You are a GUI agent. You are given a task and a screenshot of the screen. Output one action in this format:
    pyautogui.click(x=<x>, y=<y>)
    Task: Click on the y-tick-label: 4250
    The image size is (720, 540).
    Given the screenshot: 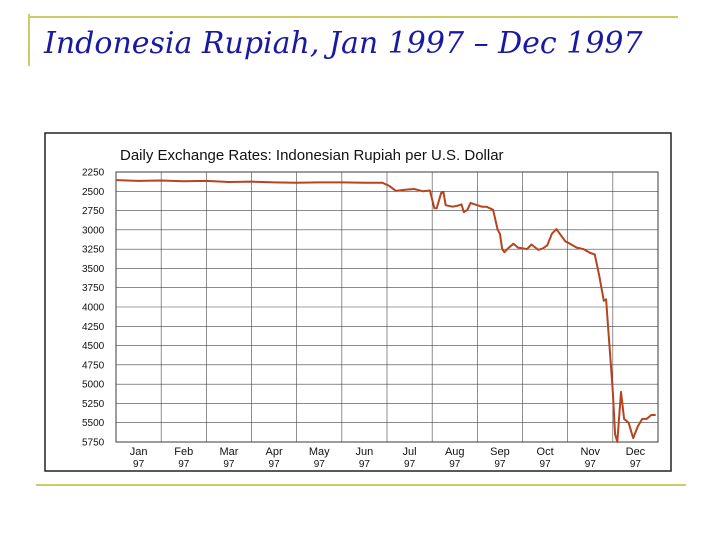 What is the action you would take?
    pyautogui.click(x=93, y=327)
    